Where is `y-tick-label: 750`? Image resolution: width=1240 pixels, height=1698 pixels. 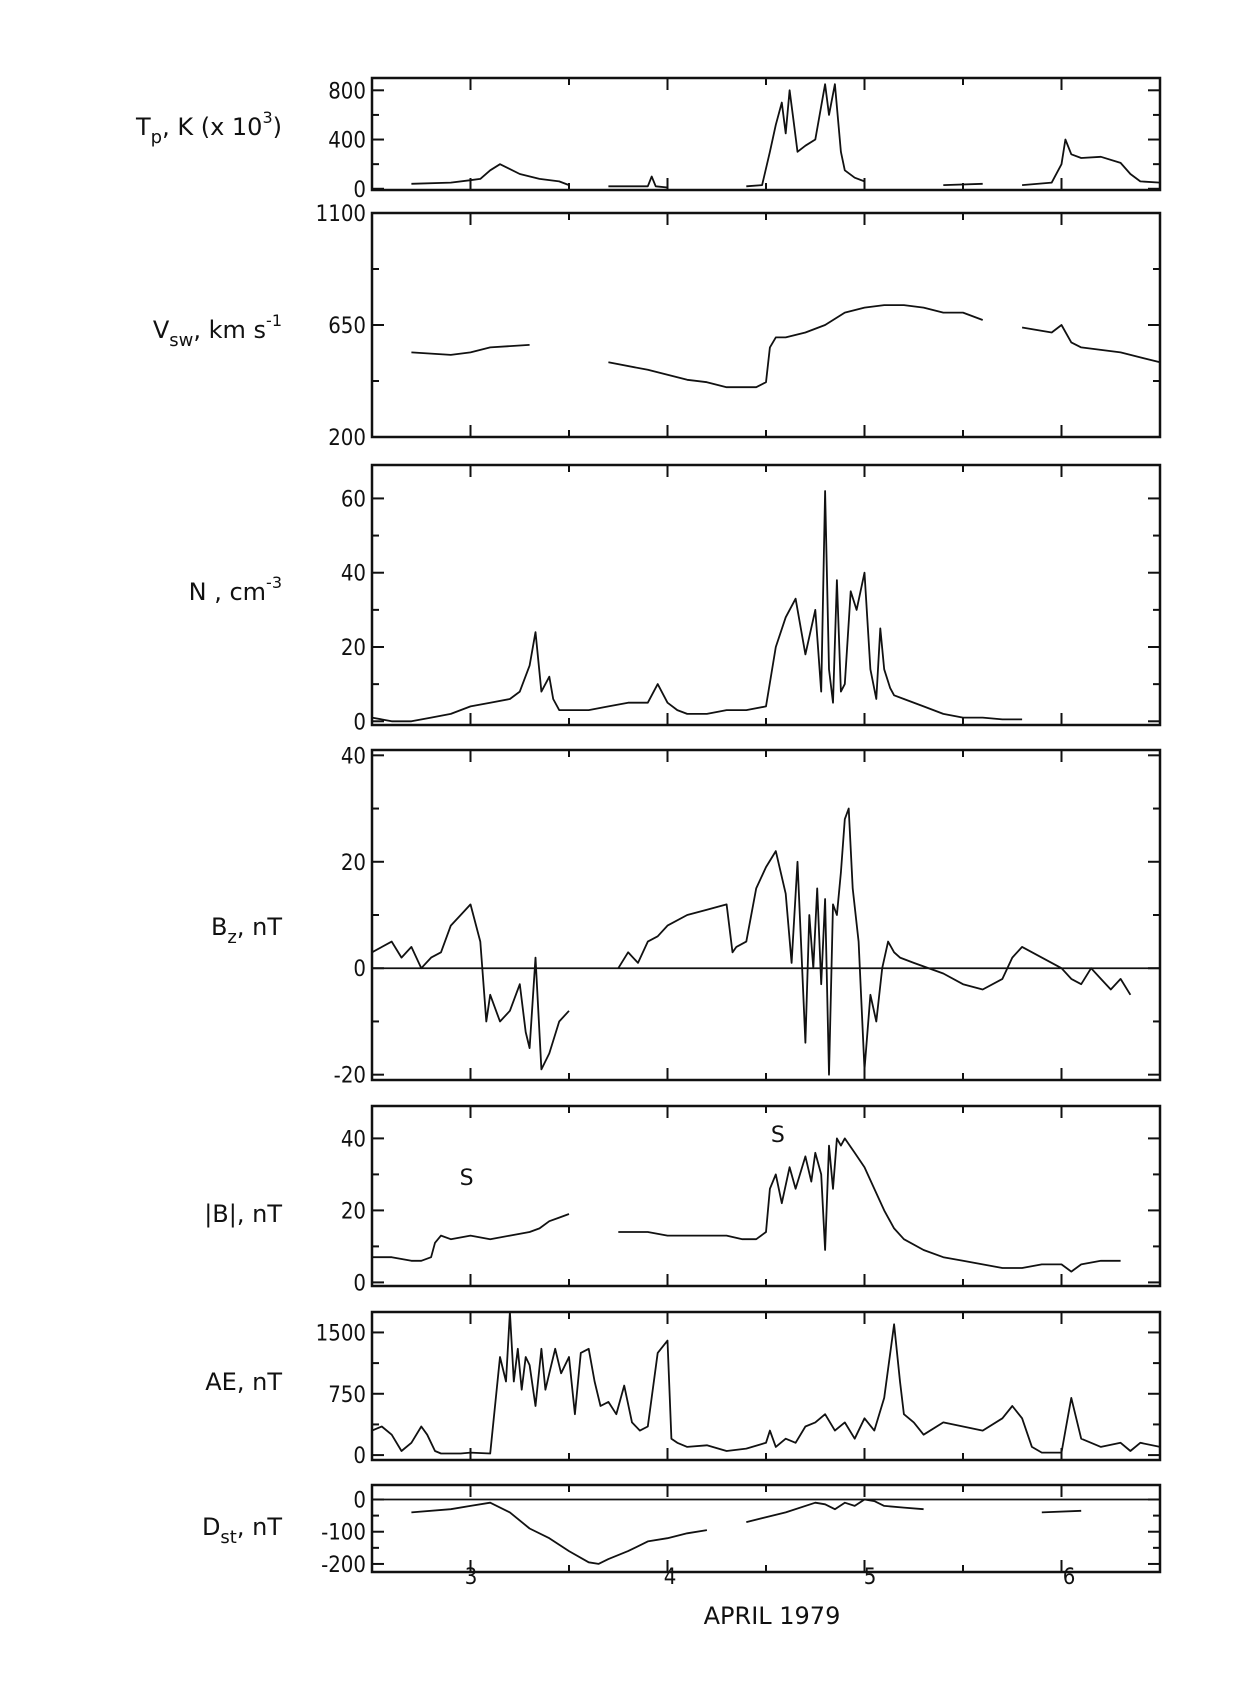 y-tick-label: 750 is located at coordinates (347, 1395).